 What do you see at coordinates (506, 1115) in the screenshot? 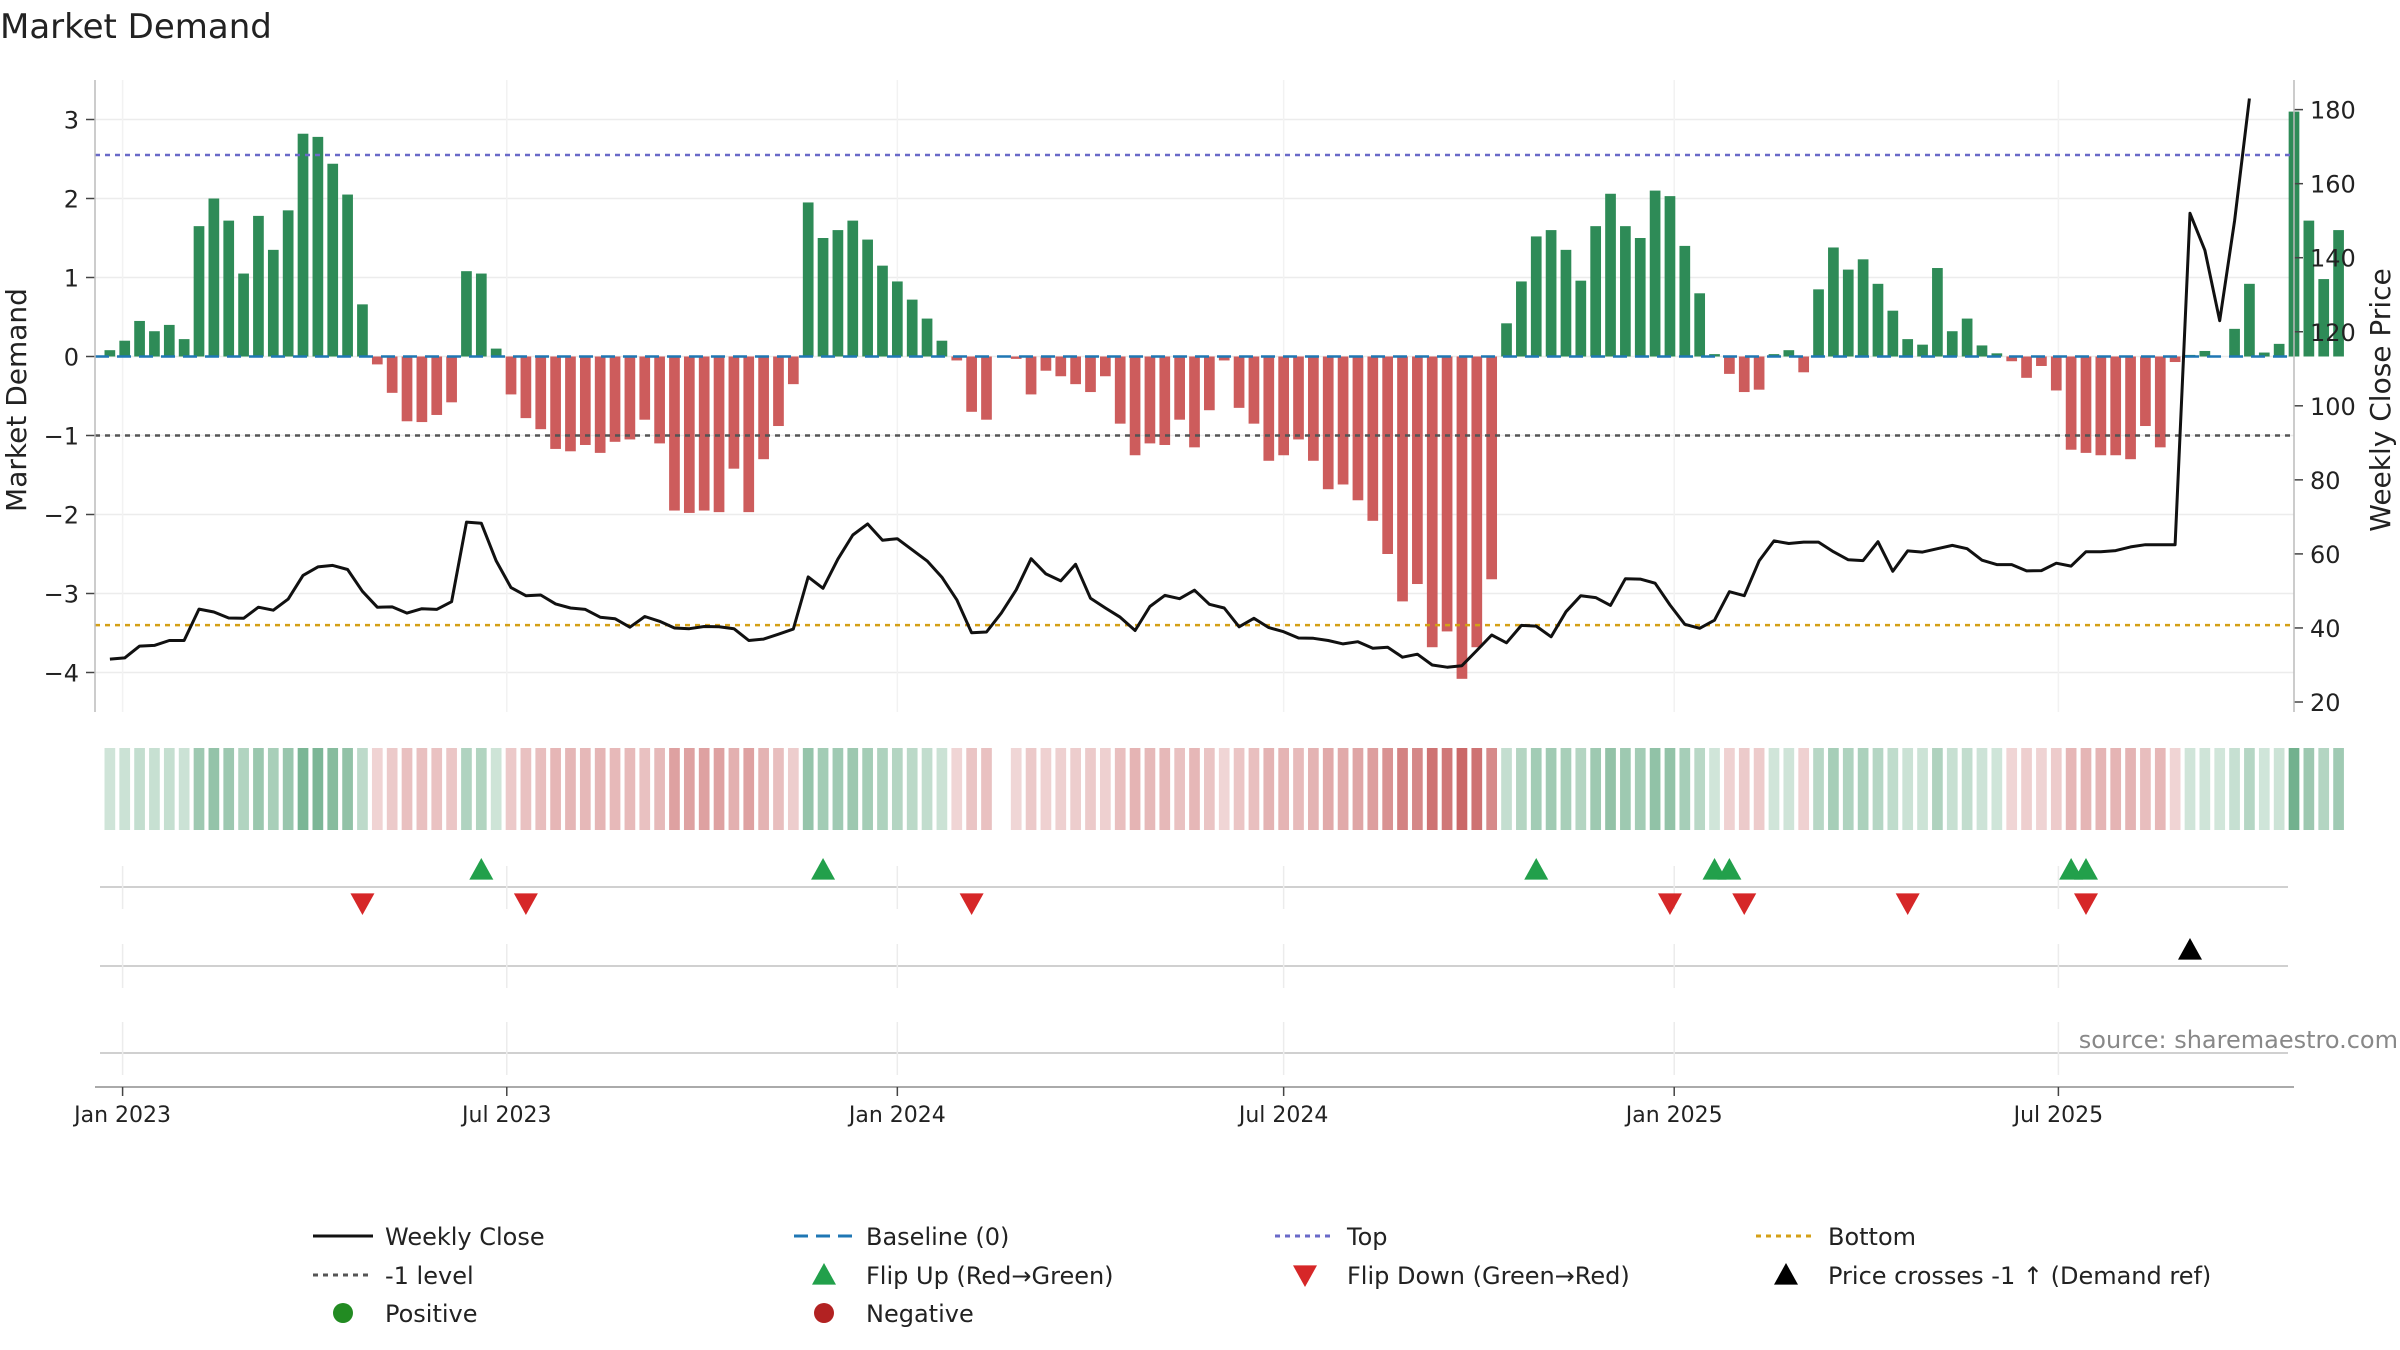
I see `x-tick-label: Jul 2023` at bounding box center [506, 1115].